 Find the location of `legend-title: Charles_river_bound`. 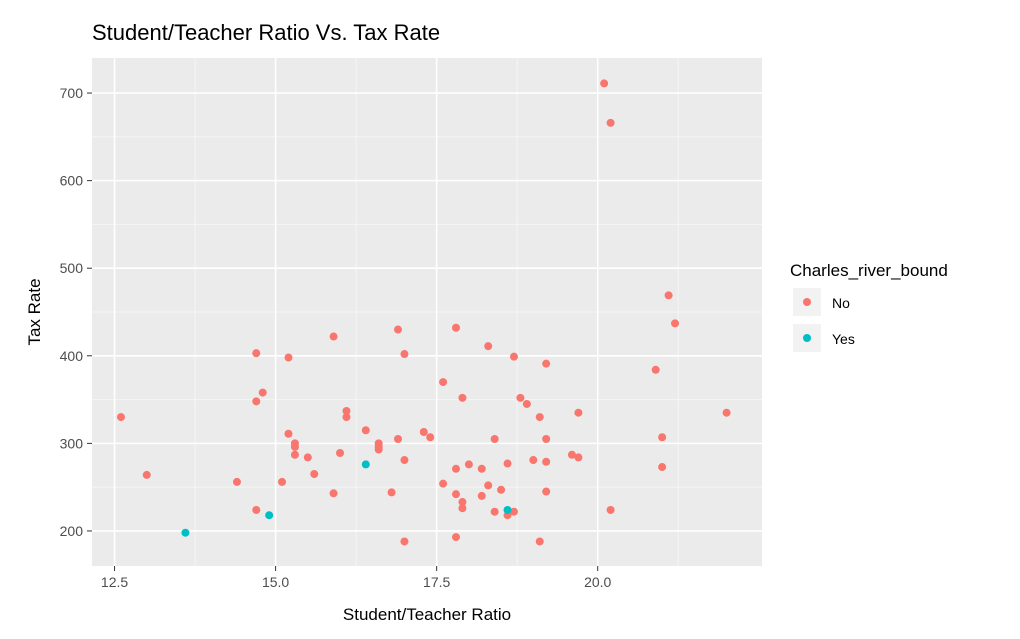

legend-title: Charles_river_bound is located at coordinates (869, 270).